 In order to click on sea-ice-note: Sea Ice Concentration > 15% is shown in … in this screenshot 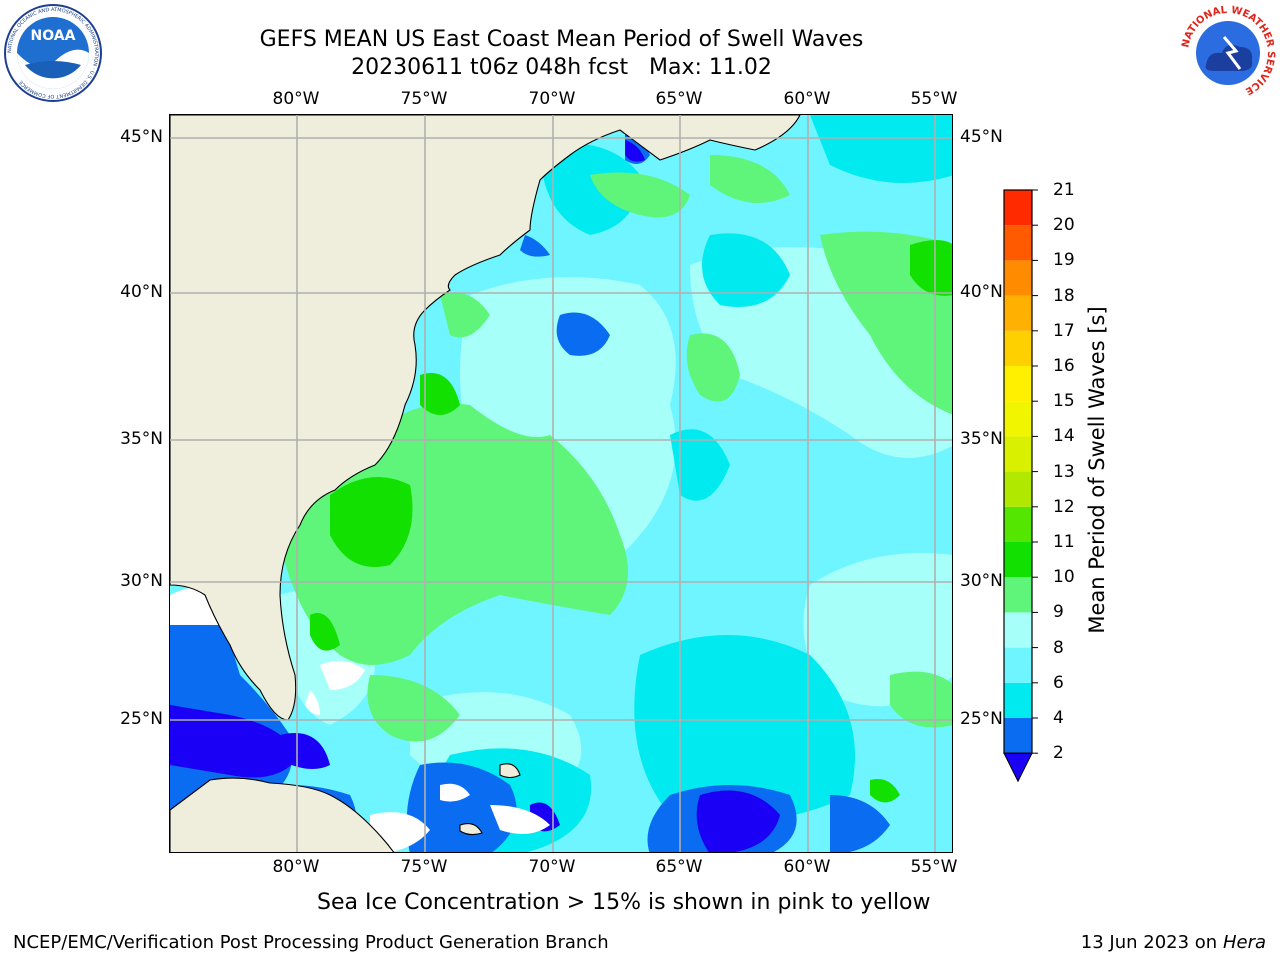, I will do `click(624, 902)`.